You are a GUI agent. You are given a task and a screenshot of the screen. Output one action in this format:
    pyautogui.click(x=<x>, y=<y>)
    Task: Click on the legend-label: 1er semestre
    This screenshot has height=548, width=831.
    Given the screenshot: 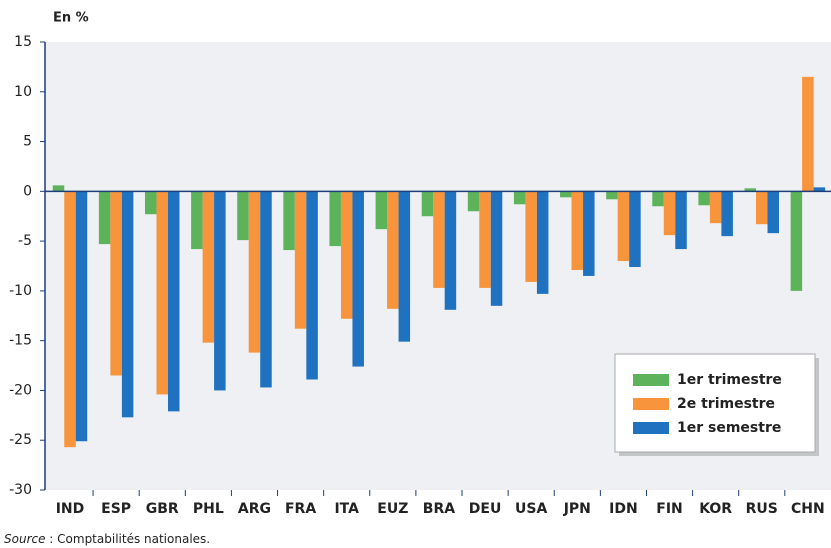 What is the action you would take?
    pyautogui.click(x=729, y=428)
    